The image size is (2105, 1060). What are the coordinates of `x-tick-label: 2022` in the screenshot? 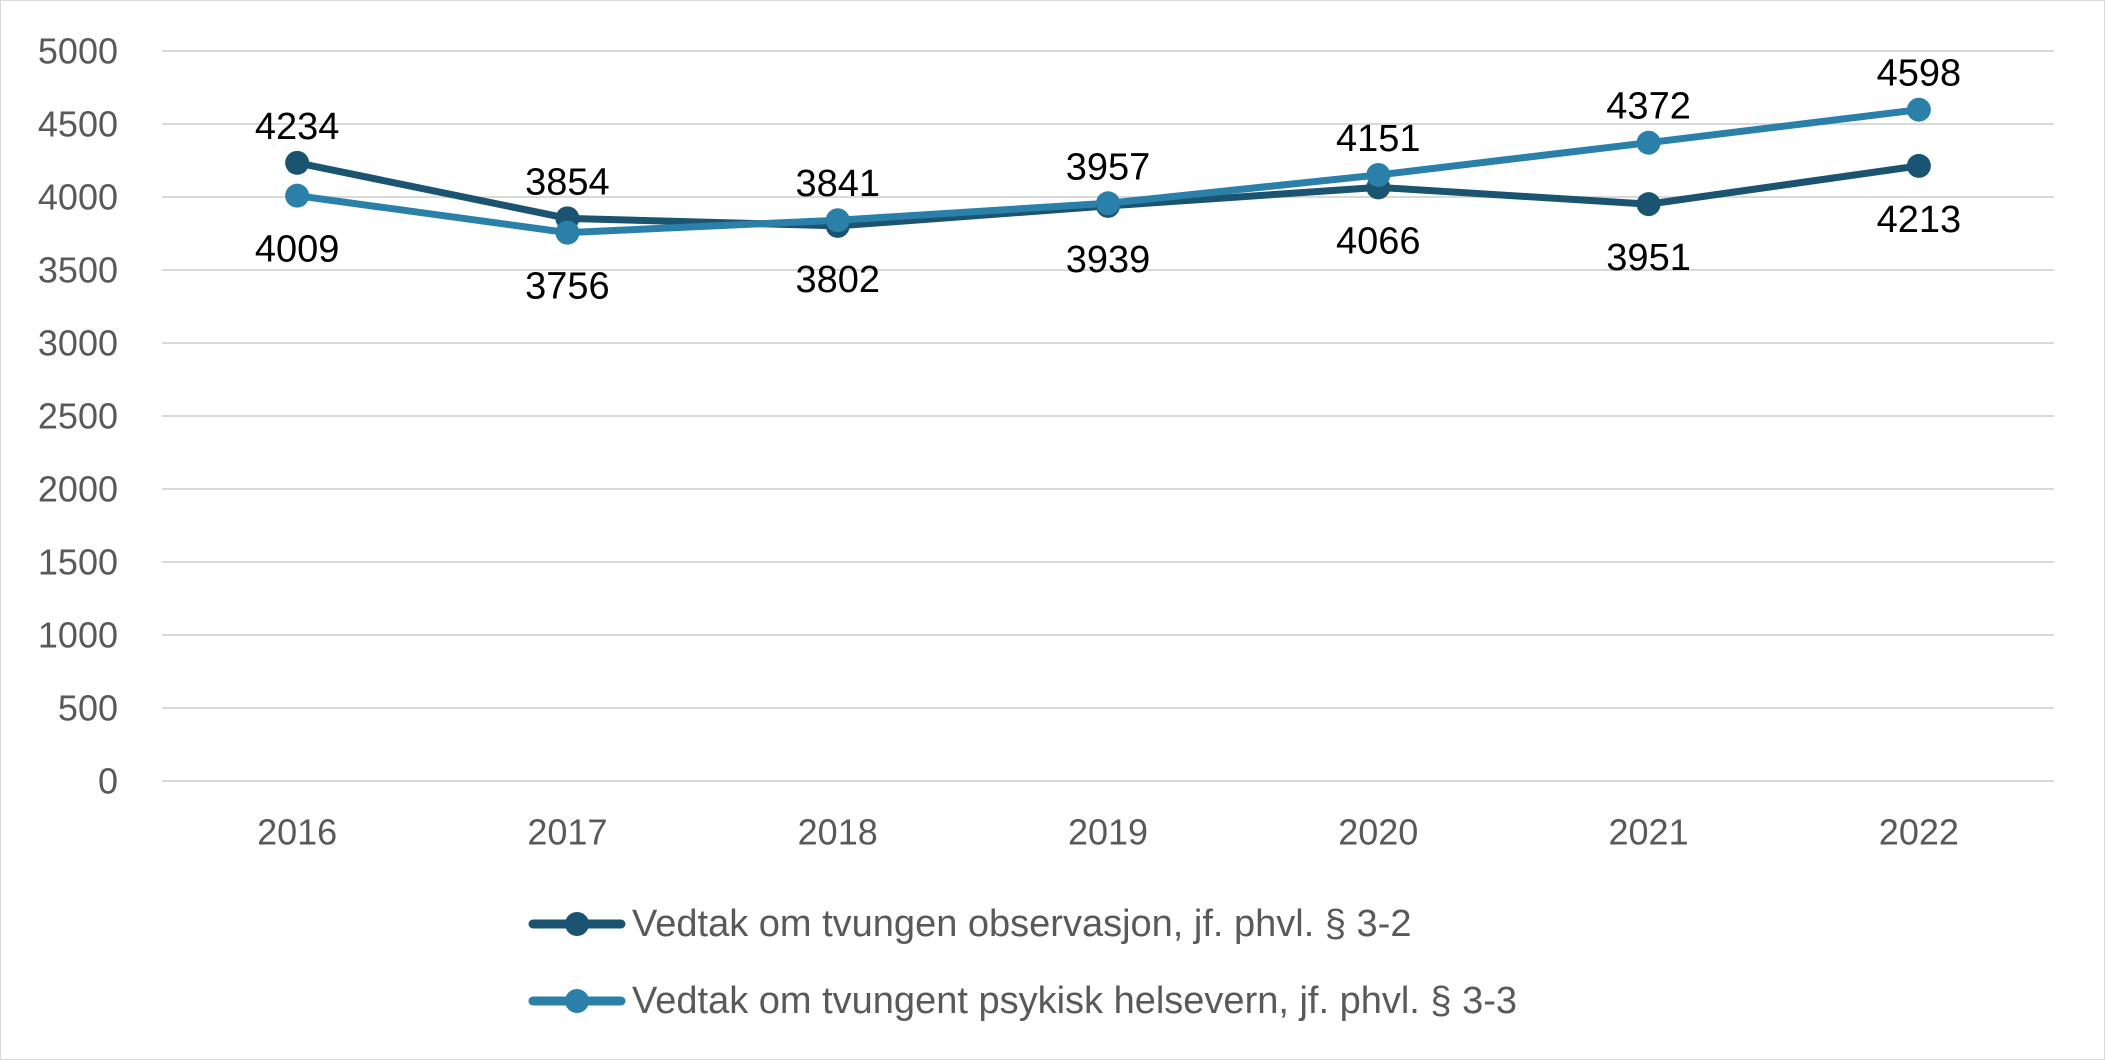 It's located at (1919, 832).